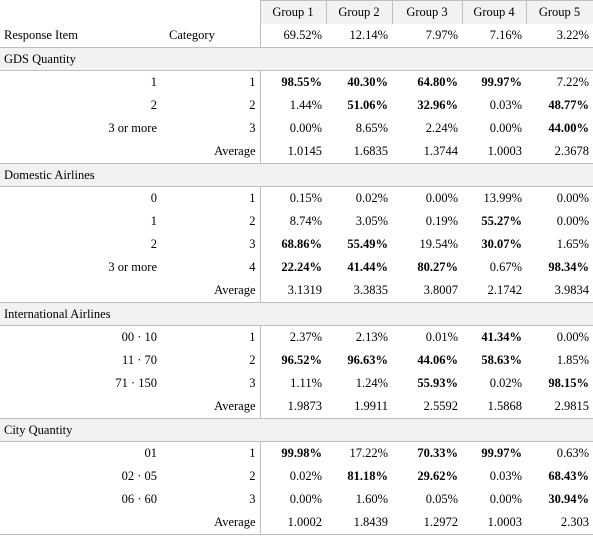 This screenshot has height=542, width=593. What do you see at coordinates (139, 360) in the screenshot?
I see `response-label: 11 · 70` at bounding box center [139, 360].